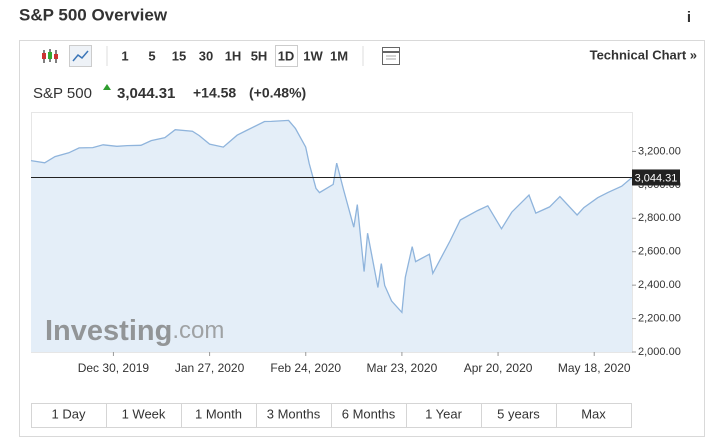 This screenshot has width=720, height=447. Describe the element at coordinates (259, 55) in the screenshot. I see `interval-button: 5H` at that location.